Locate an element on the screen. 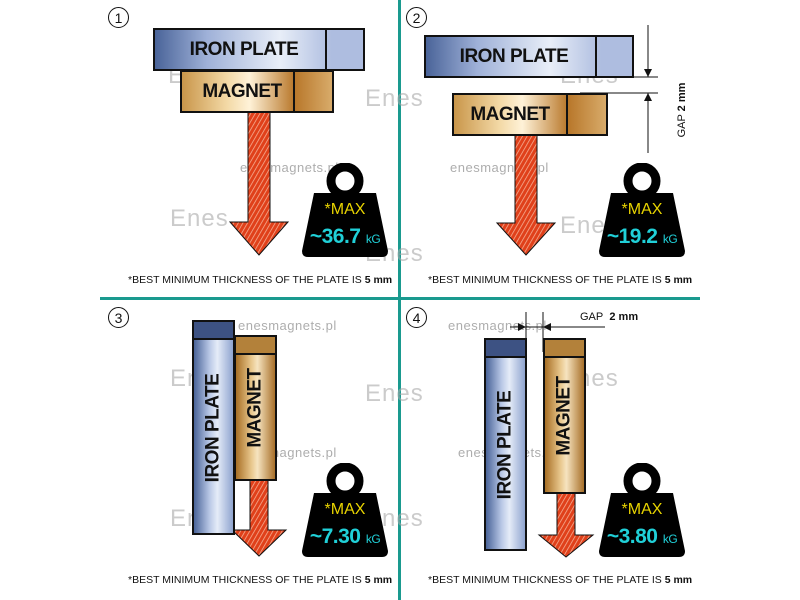 Image resolution: width=800 pixels, height=600 pixels. weight-icon: *MAX ~36.7 kG is located at coordinates (345, 212).